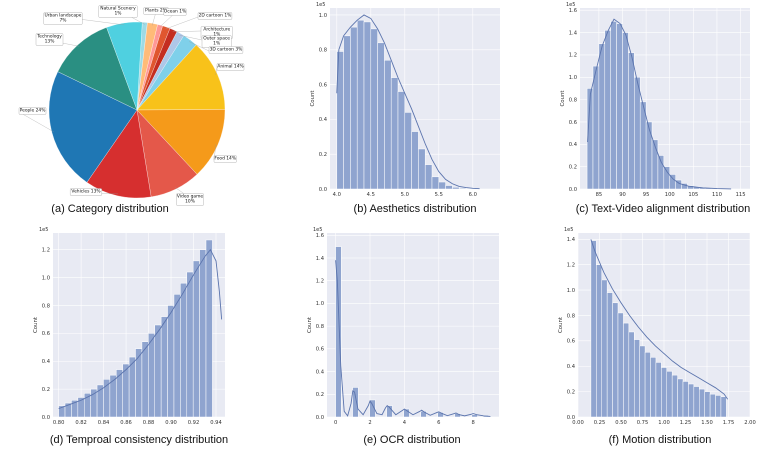 The image size is (761, 457). I want to click on x-tick-label: 90, so click(622, 195).